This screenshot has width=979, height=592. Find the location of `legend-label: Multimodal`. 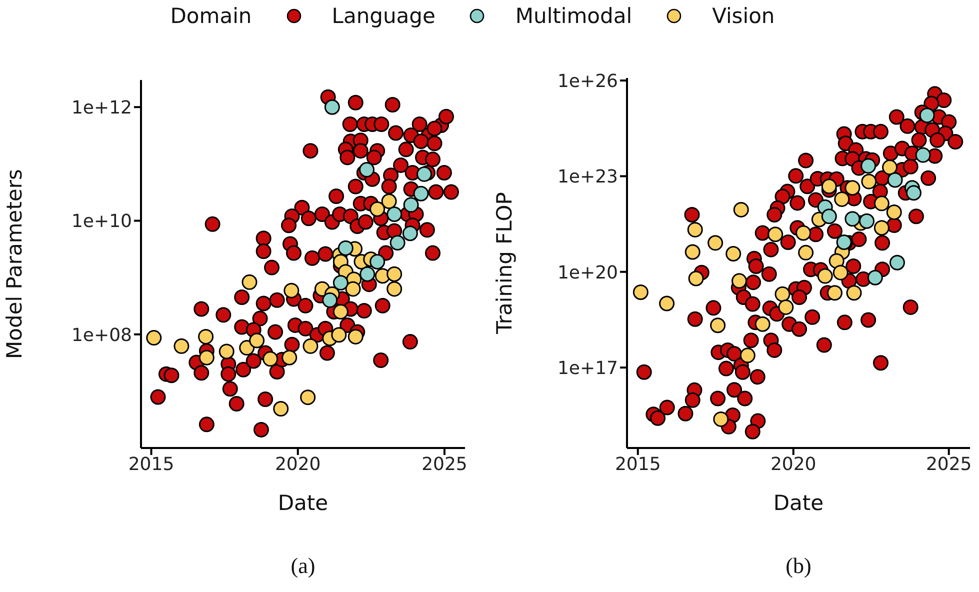

legend-label: Multimodal is located at coordinates (573, 16).